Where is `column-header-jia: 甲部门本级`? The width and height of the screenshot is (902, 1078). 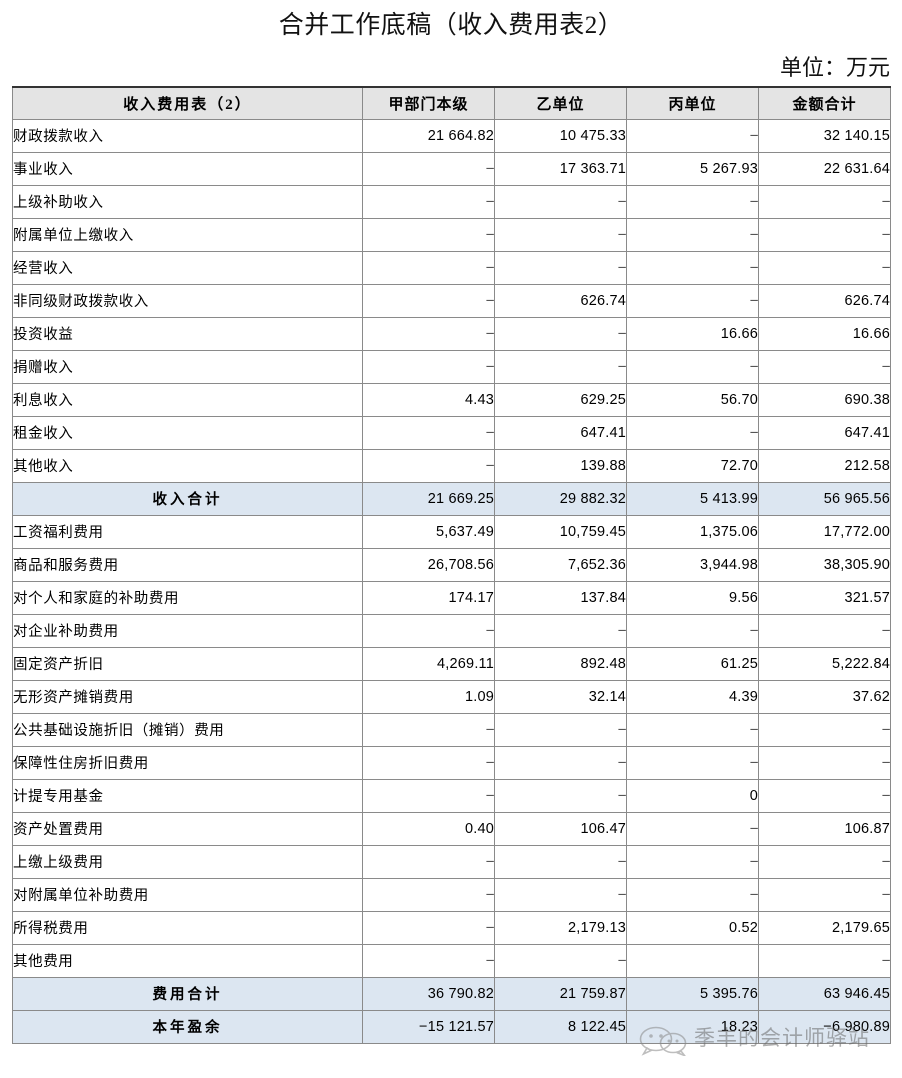
column-header-jia: 甲部门本级 is located at coordinates (428, 103).